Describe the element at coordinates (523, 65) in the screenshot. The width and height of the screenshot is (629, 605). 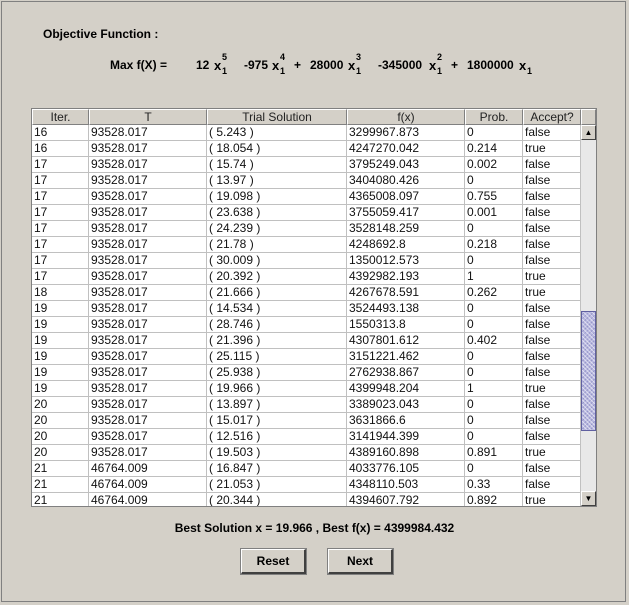
I see `term-5-var: x` at that location.